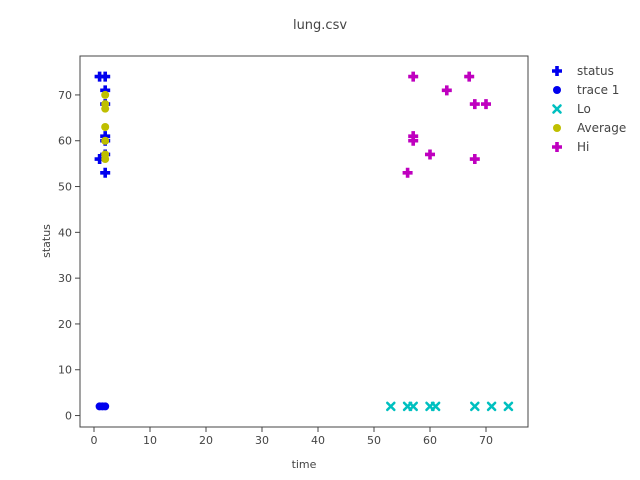  Describe the element at coordinates (584, 109) in the screenshot. I see `legend-label-lo: Lo` at that location.